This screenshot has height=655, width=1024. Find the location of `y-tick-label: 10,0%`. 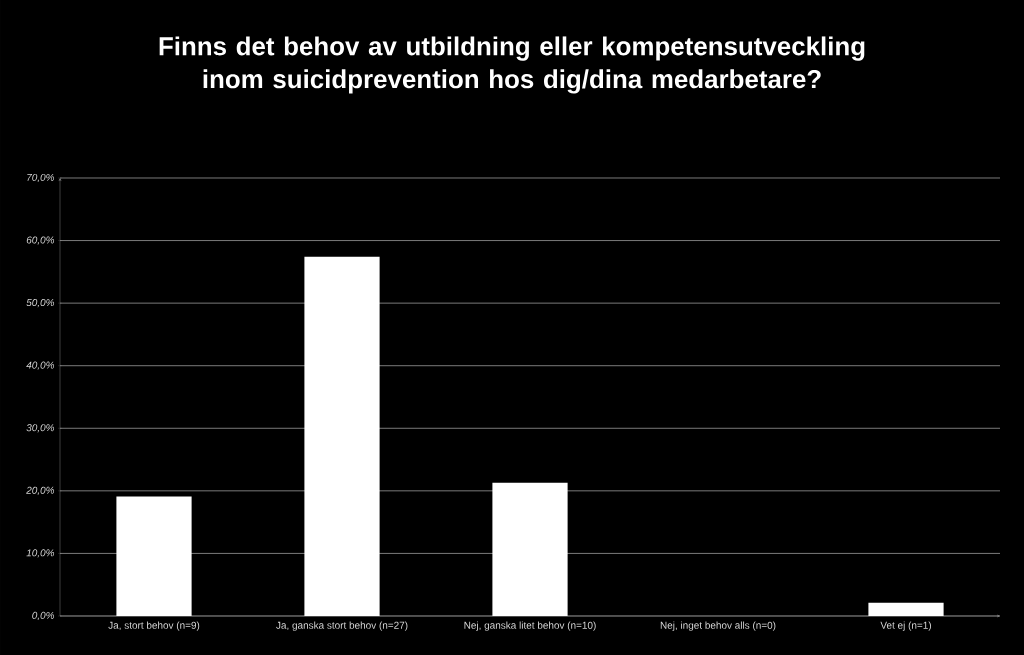

y-tick-label: 10,0% is located at coordinates (40, 553).